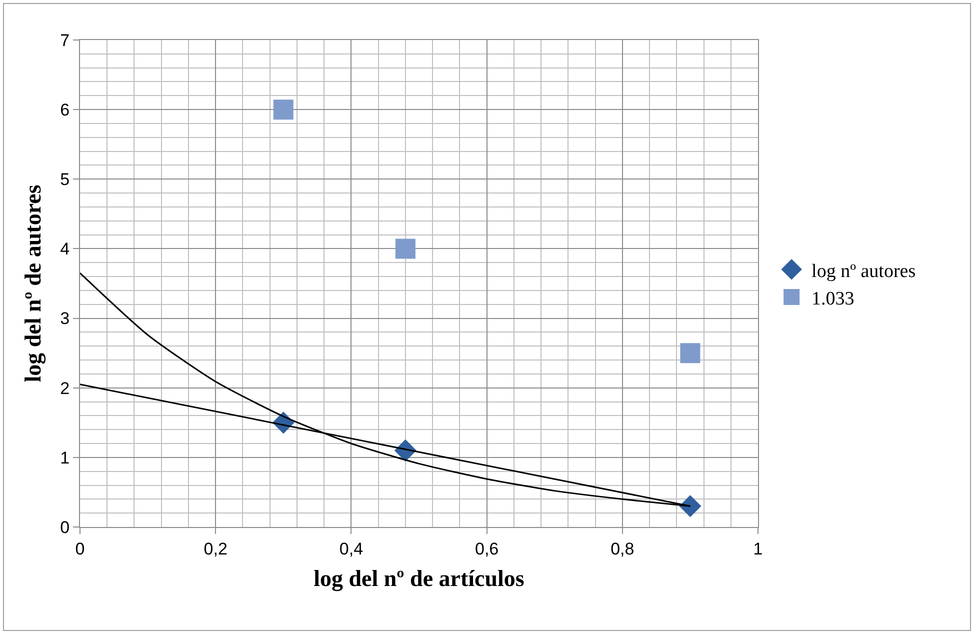  What do you see at coordinates (65, 527) in the screenshot?
I see `y-tick-label: 0` at bounding box center [65, 527].